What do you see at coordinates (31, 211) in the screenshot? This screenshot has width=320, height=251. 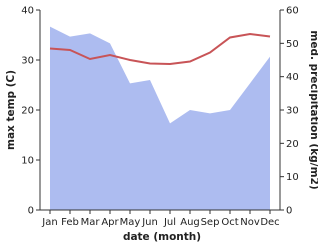 I see `y-tick-label: 0` at bounding box center [31, 211].